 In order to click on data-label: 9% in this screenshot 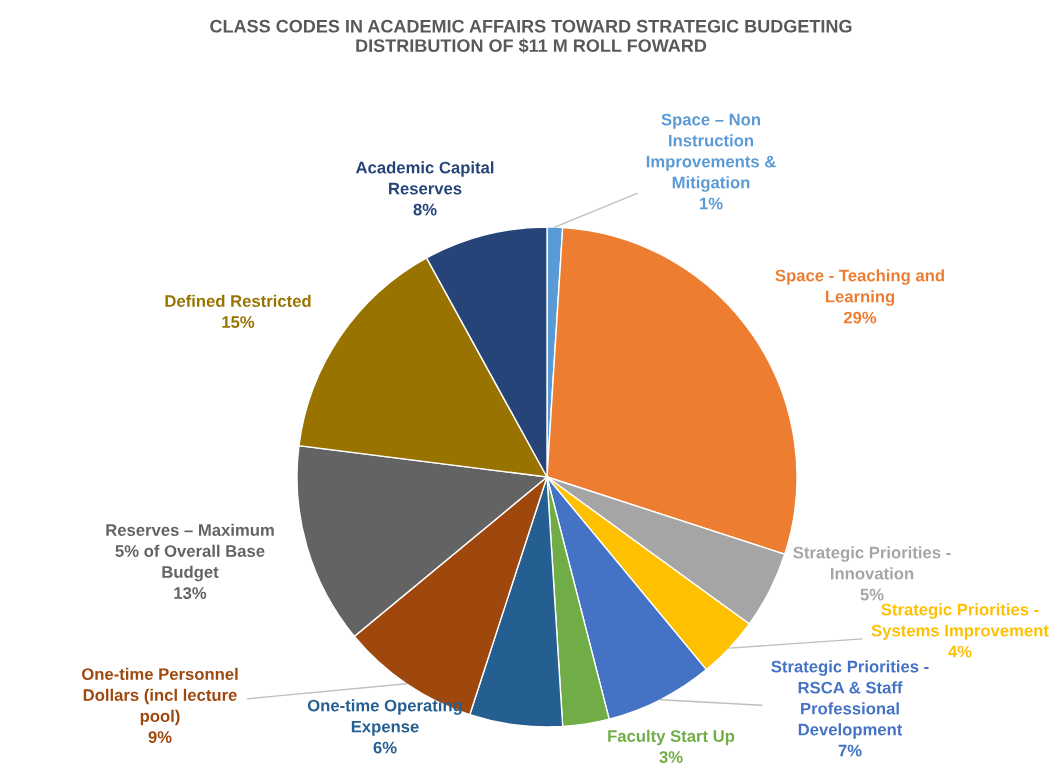, I will do `click(160, 737)`.